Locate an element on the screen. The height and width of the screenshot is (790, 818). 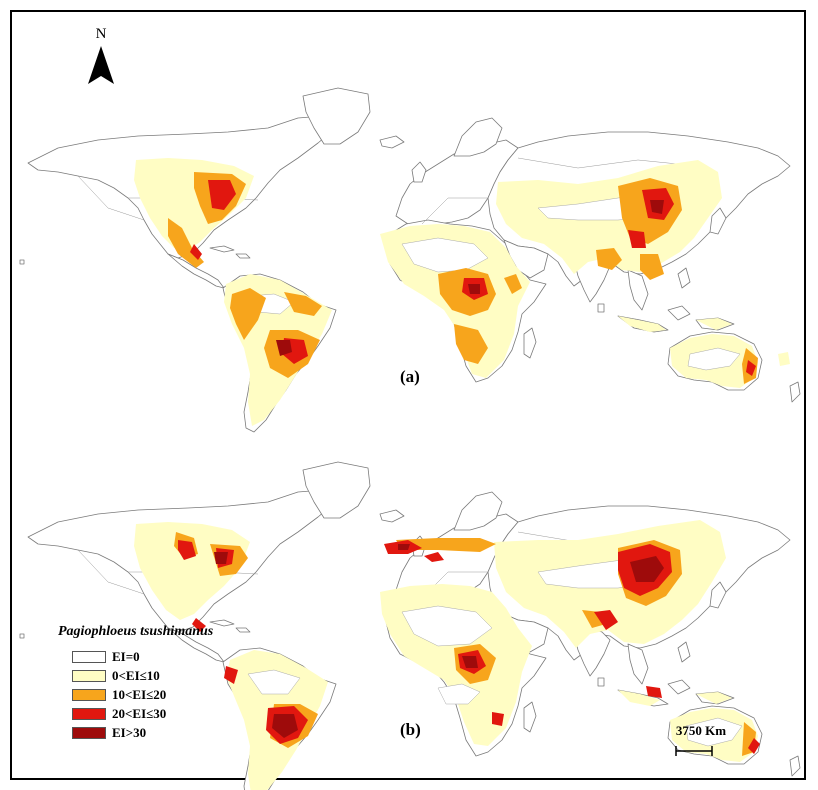
legend-label: 10<EI≤20 is located at coordinates (139, 694).